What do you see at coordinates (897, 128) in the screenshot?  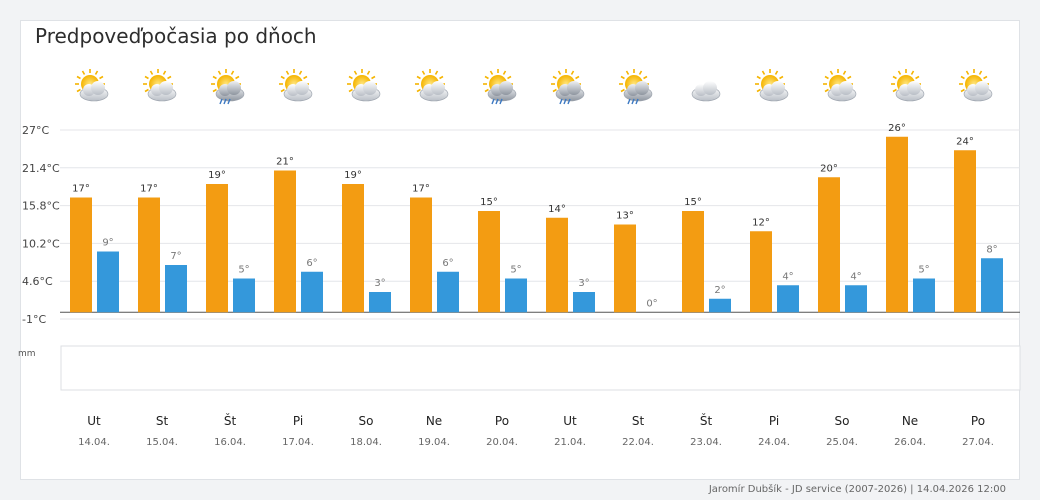 I see `max-temp-label: 26°` at bounding box center [897, 128].